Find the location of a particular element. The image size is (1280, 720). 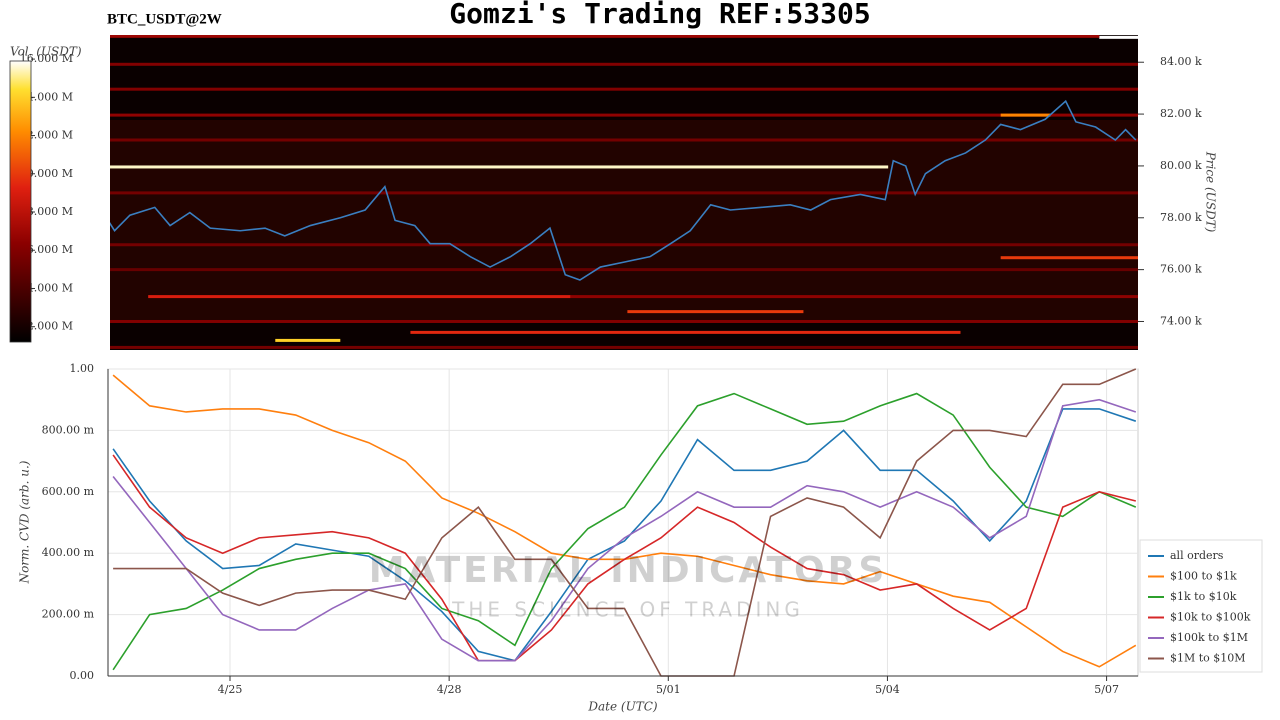

y-tick-label: 76.00 k is located at coordinates (1181, 269).